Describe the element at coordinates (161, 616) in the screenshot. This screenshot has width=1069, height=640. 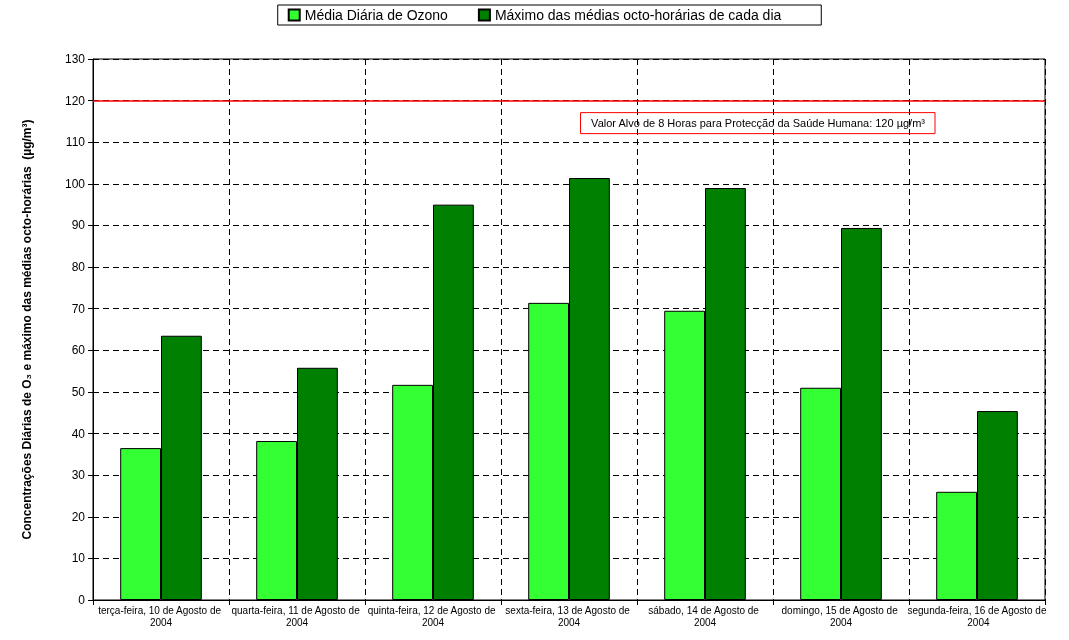
I see `x-tick-label: terça-feira, 10 de Agosto de 2004` at that location.